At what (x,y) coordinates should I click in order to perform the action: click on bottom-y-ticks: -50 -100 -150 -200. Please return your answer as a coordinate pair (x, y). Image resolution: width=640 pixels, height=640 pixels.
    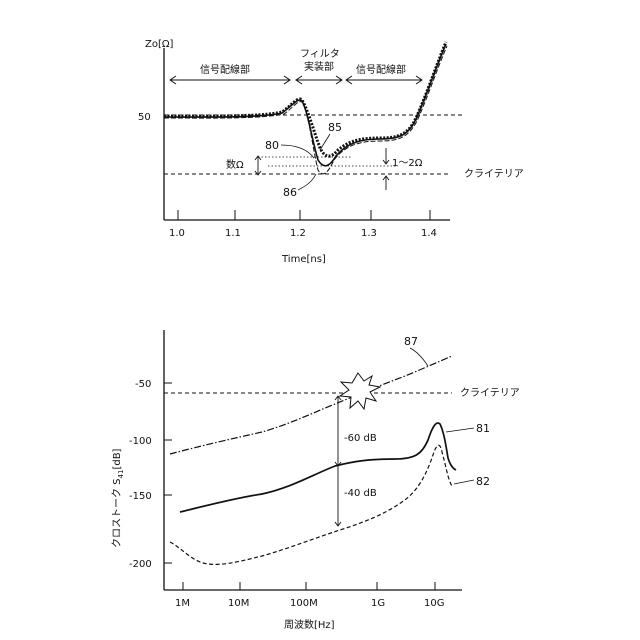
    Looking at the image, I should click on (150, 474).